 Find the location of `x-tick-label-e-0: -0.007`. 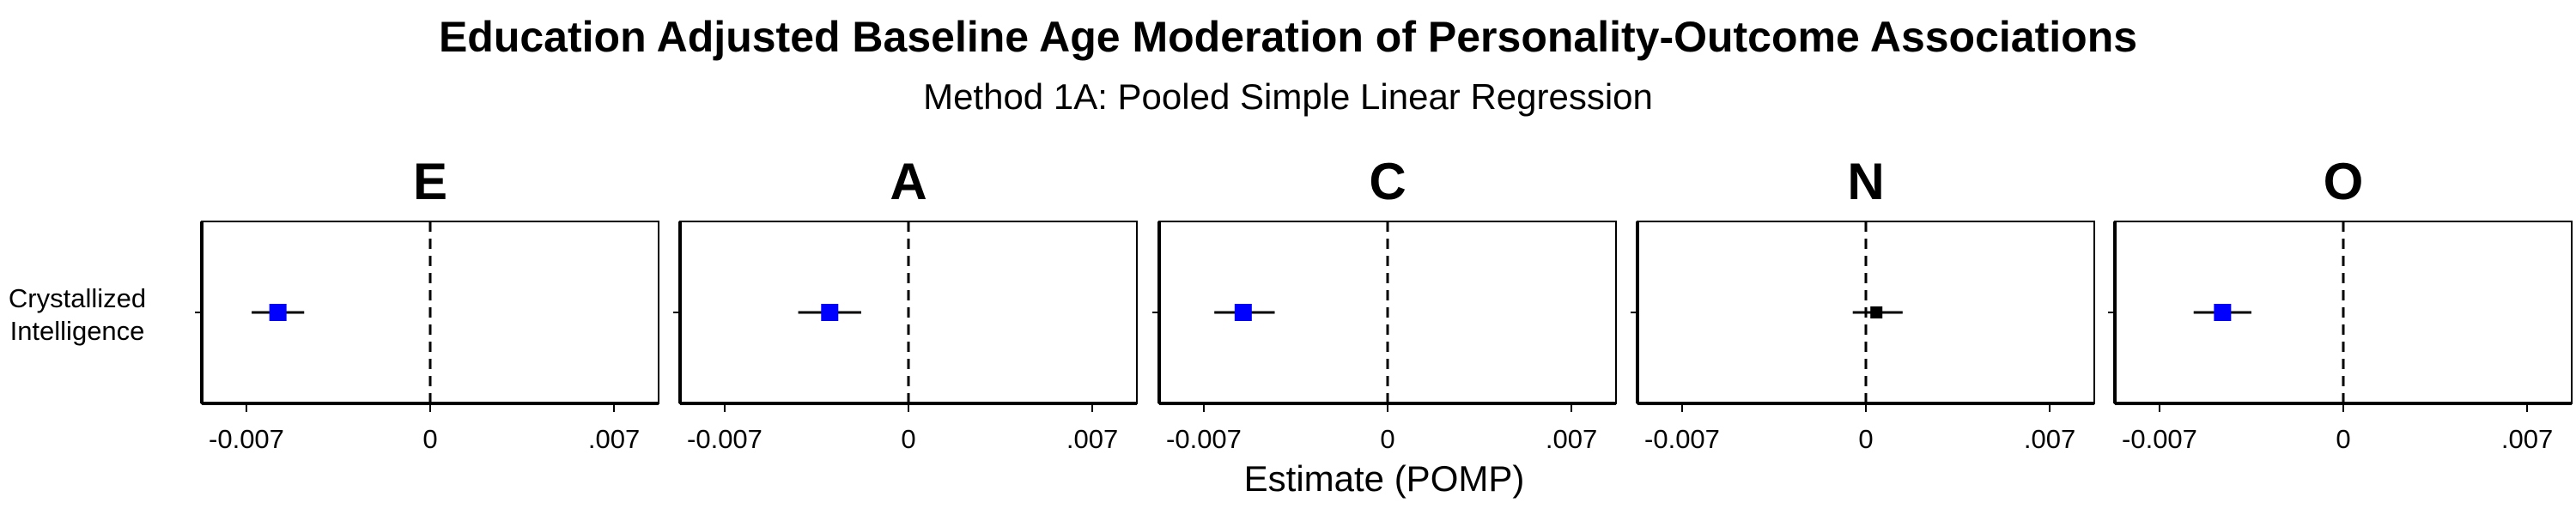

x-tick-label-e-0: -0.007 is located at coordinates (247, 439).